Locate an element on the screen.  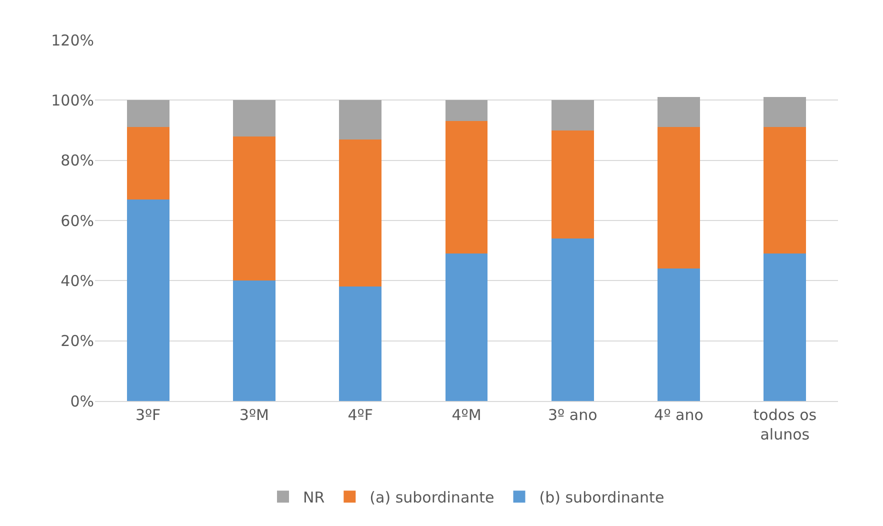
x-tick-label: 4ºM is located at coordinates (467, 415).